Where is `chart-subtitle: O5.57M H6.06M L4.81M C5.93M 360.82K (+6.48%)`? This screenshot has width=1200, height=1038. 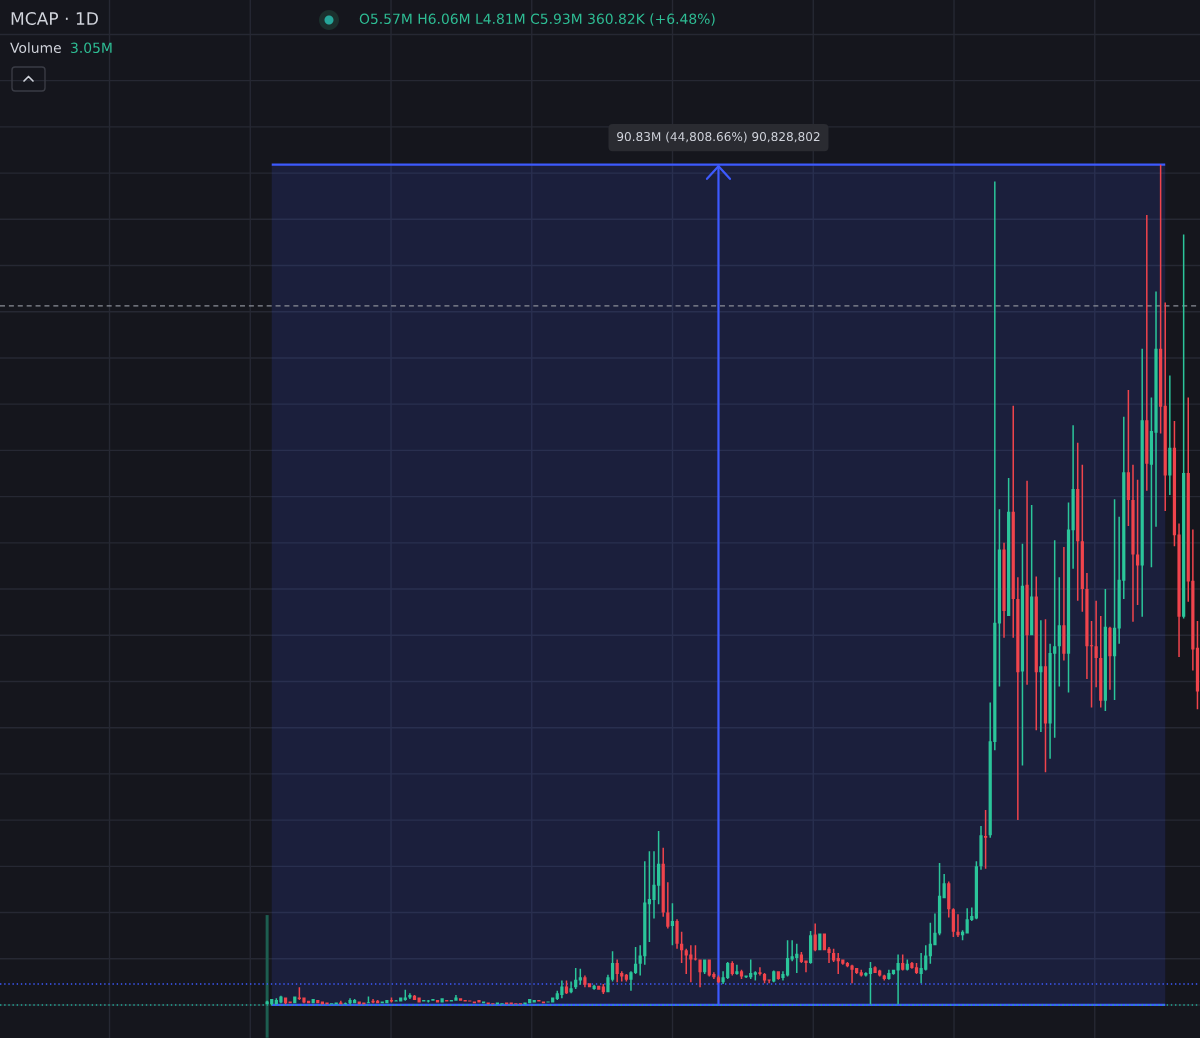 chart-subtitle: O5.57M H6.06M L4.81M C5.93M 360.82K (+6.48%) is located at coordinates (537, 19).